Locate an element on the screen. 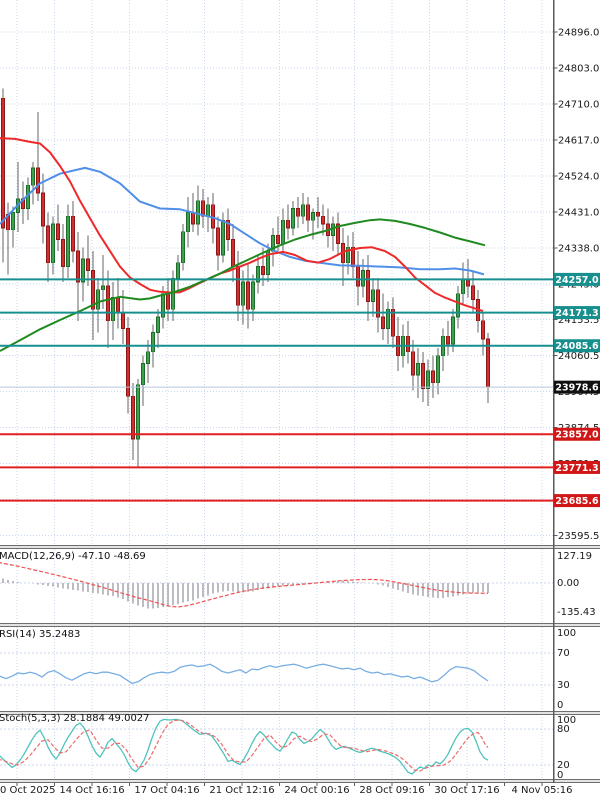 The height and width of the screenshot is (796, 600). time-tick-label: 30 Oct 17:16 is located at coordinates (466, 790).